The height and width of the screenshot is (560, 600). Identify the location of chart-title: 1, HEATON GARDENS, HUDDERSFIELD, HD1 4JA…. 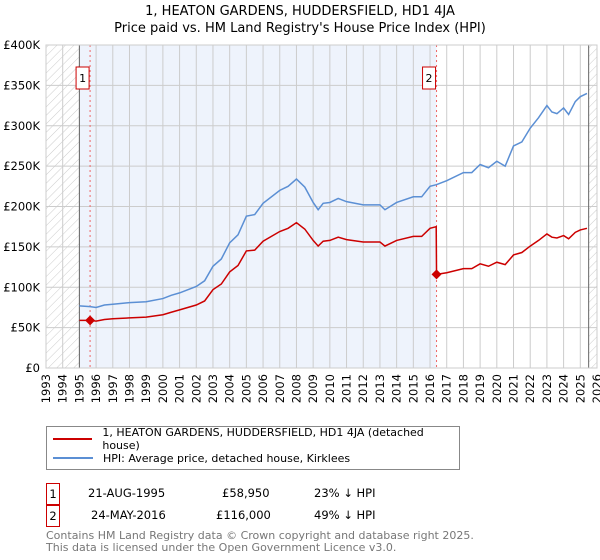
(300, 20).